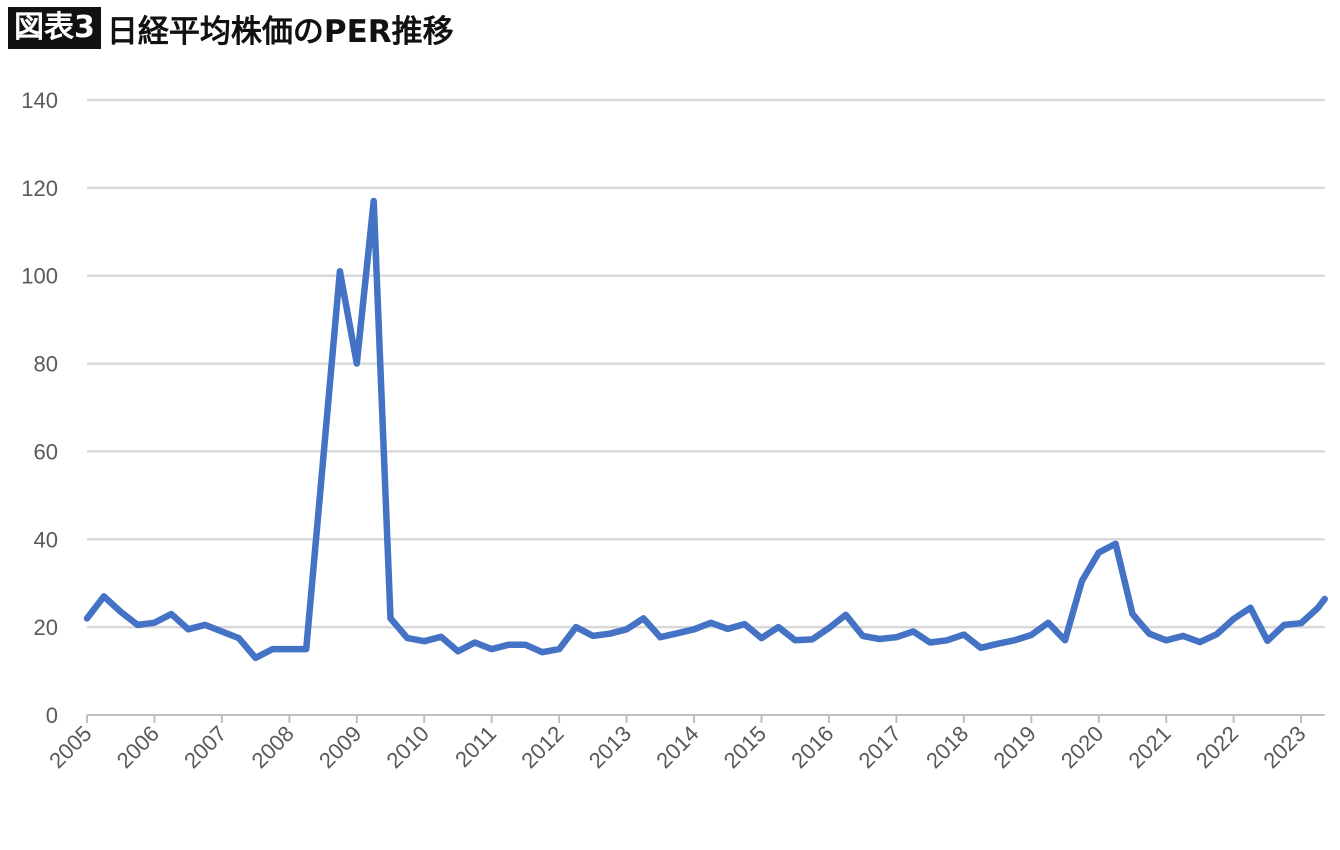 Image resolution: width=1340 pixels, height=850 pixels. Describe the element at coordinates (54, 28) in the screenshot. I see `figure-number-badge: 図表3` at that location.